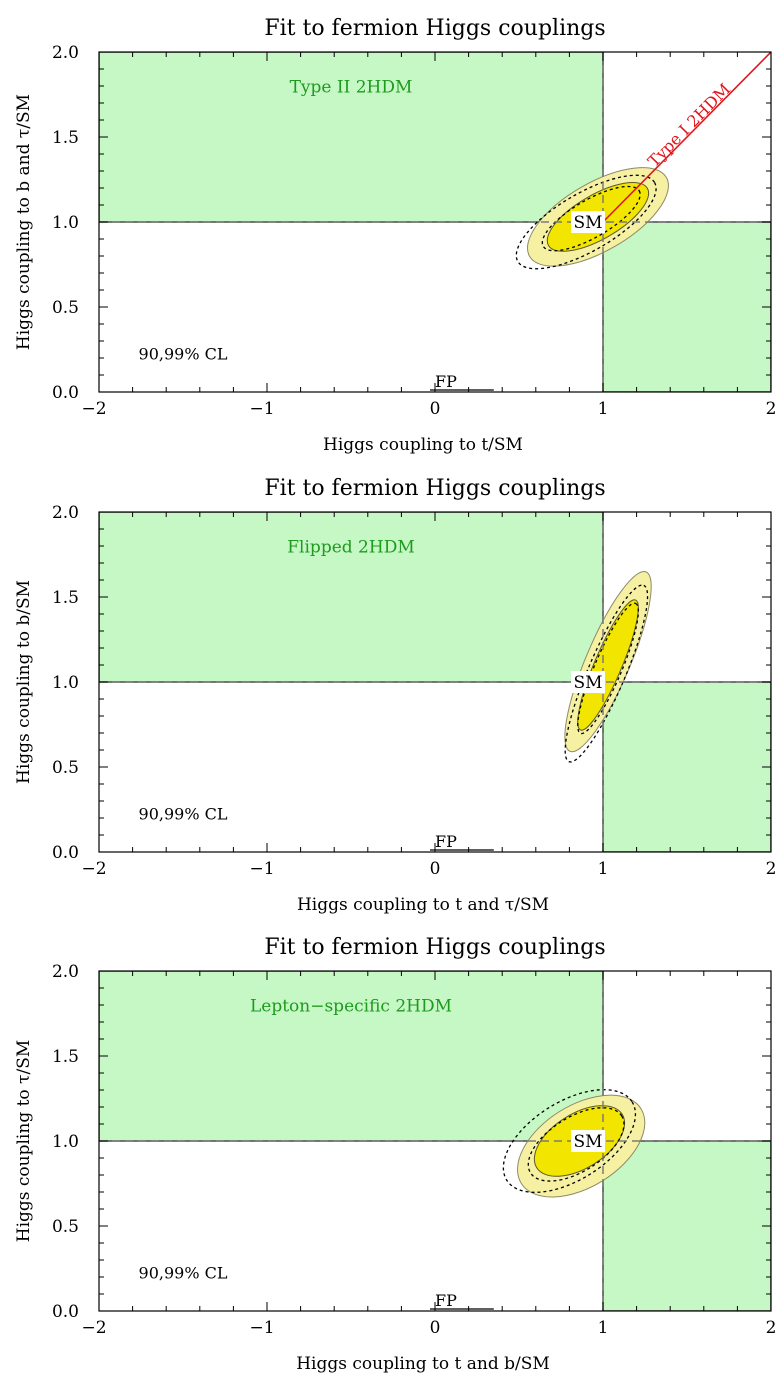 This screenshot has width=781, height=1381. Describe the element at coordinates (423, 905) in the screenshot. I see `x-axis-label: Higgs coupling to t and τ/SM` at that location.